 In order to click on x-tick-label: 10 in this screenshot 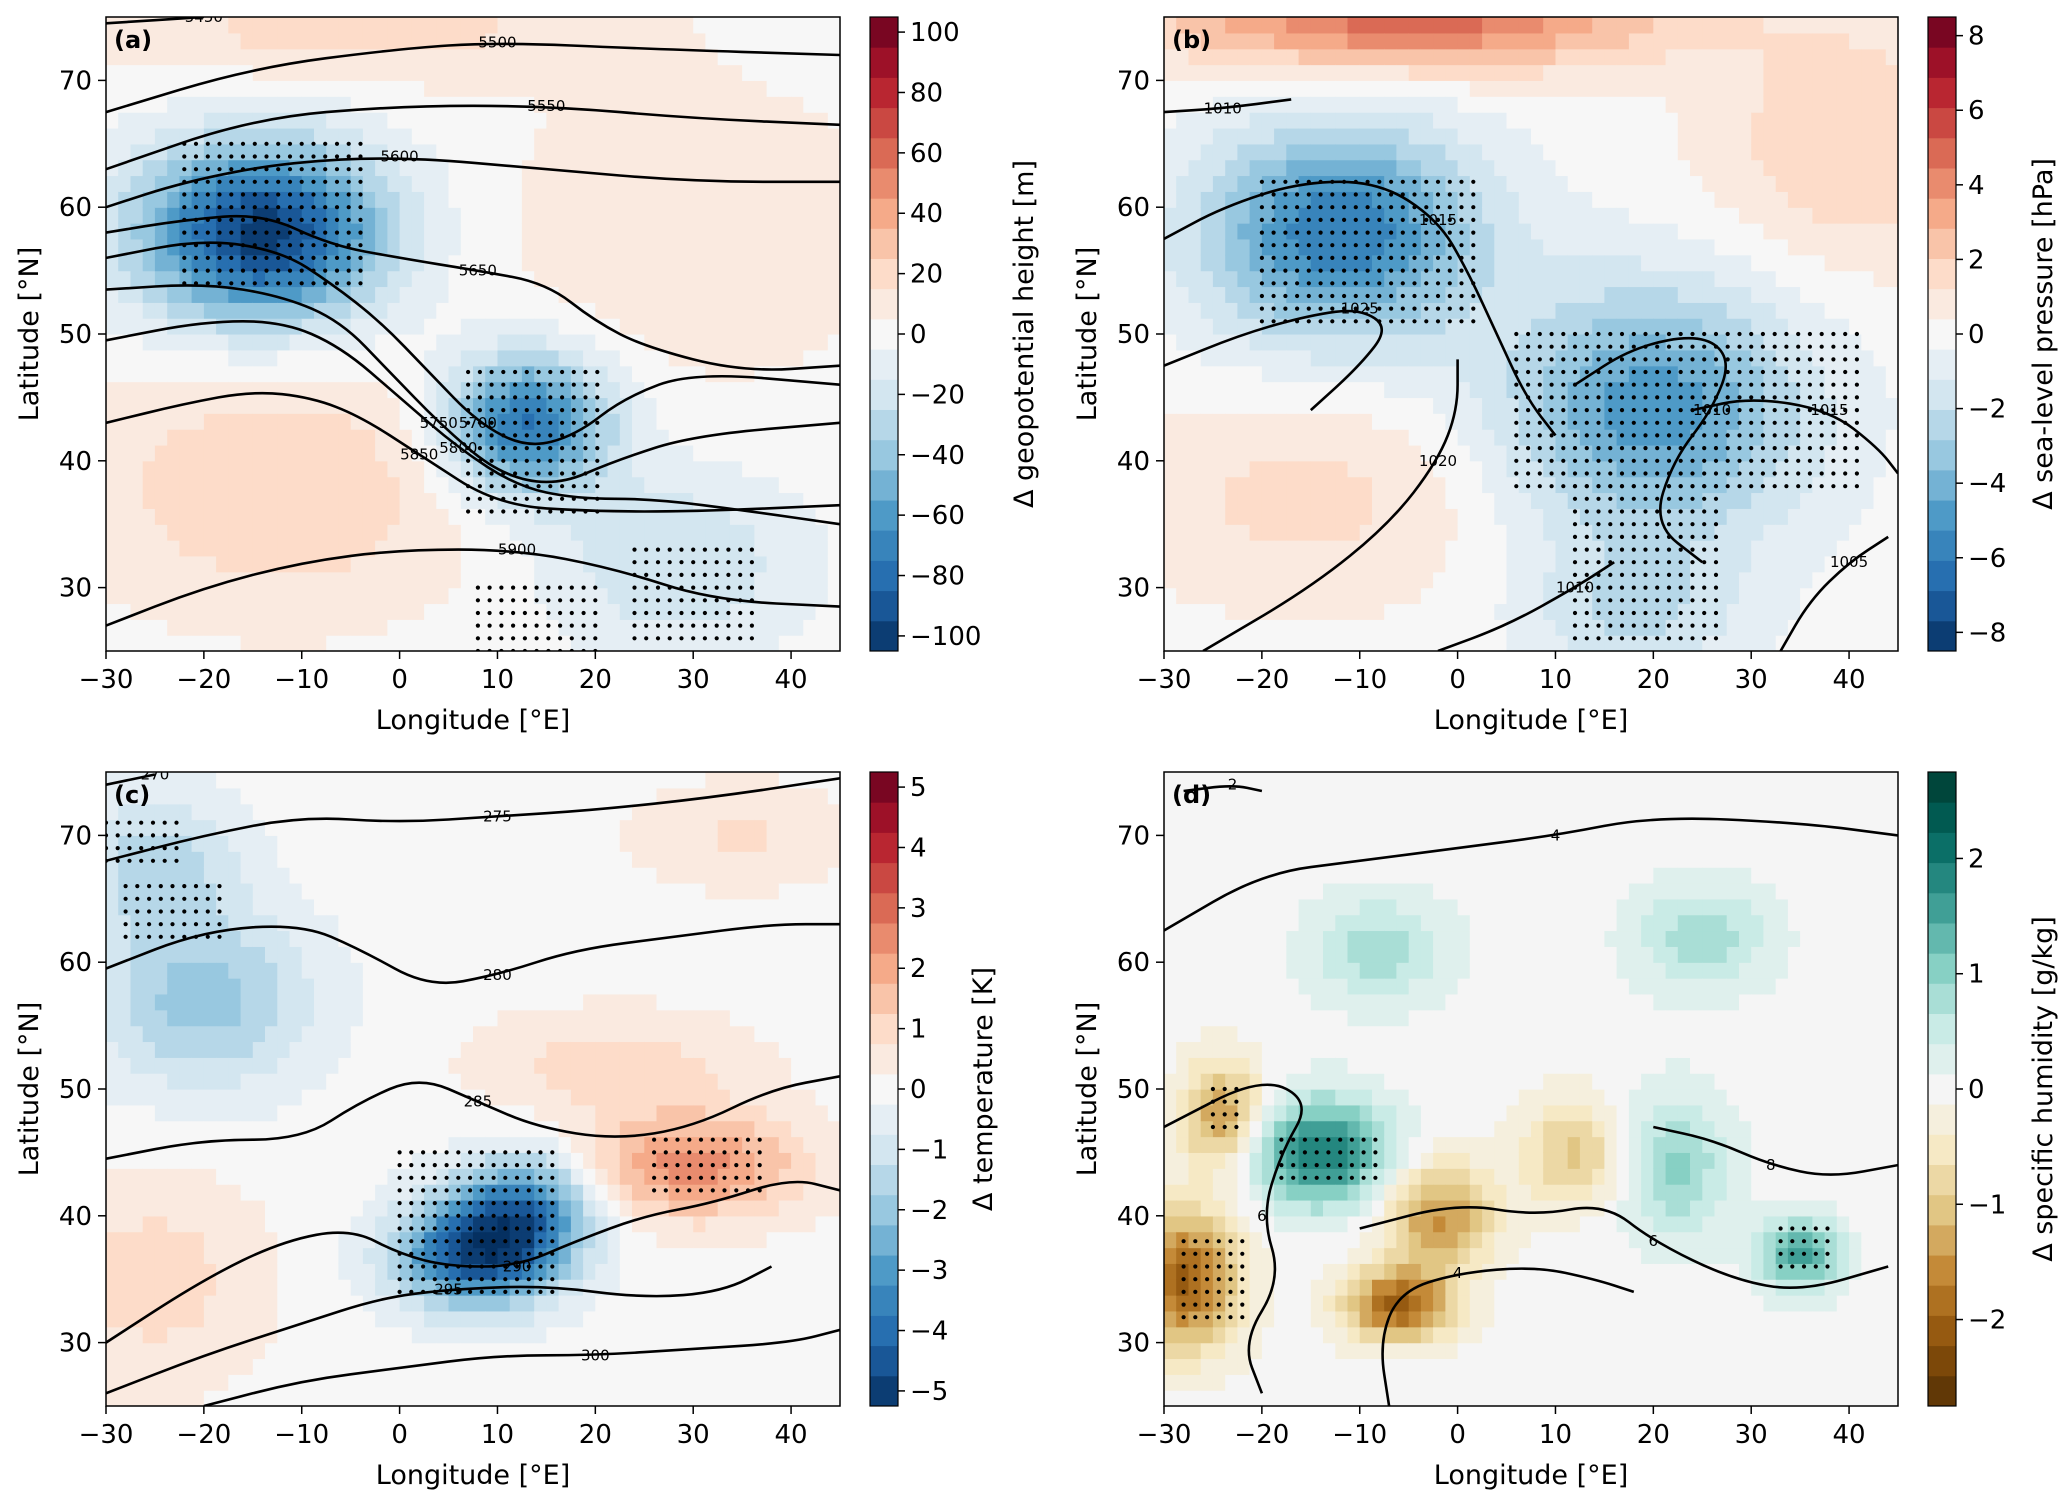, I will do `click(497, 680)`.